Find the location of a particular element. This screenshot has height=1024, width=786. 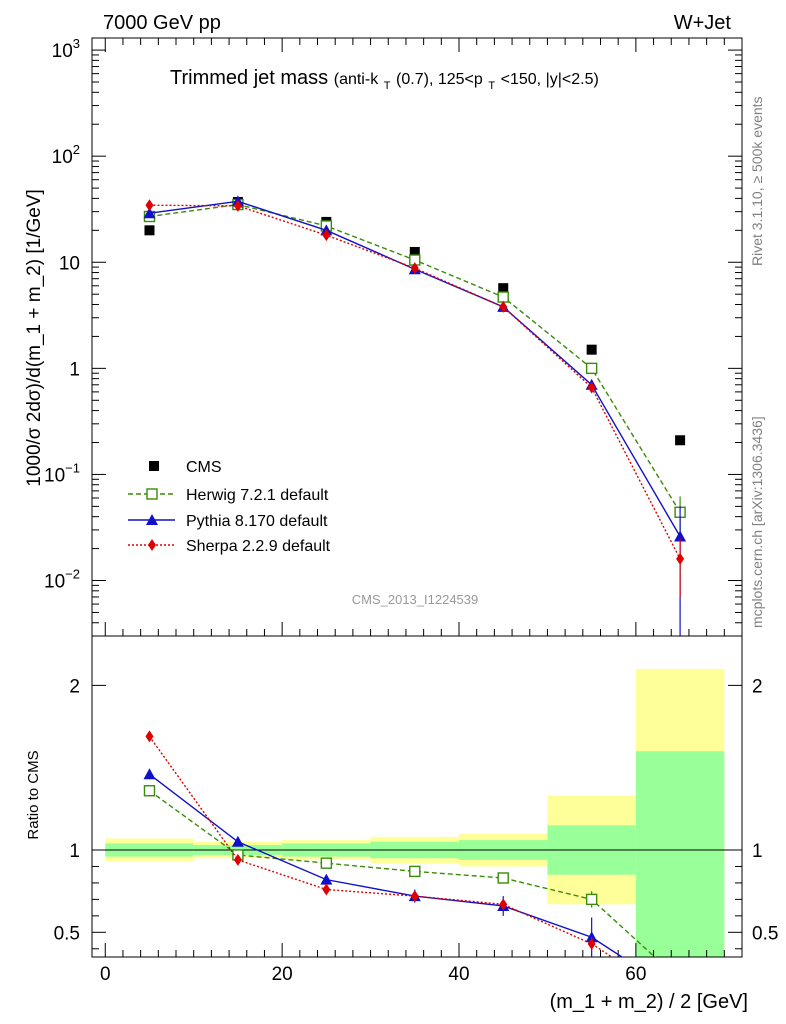

main-y-tick-label: 1 is located at coordinates (74, 369).